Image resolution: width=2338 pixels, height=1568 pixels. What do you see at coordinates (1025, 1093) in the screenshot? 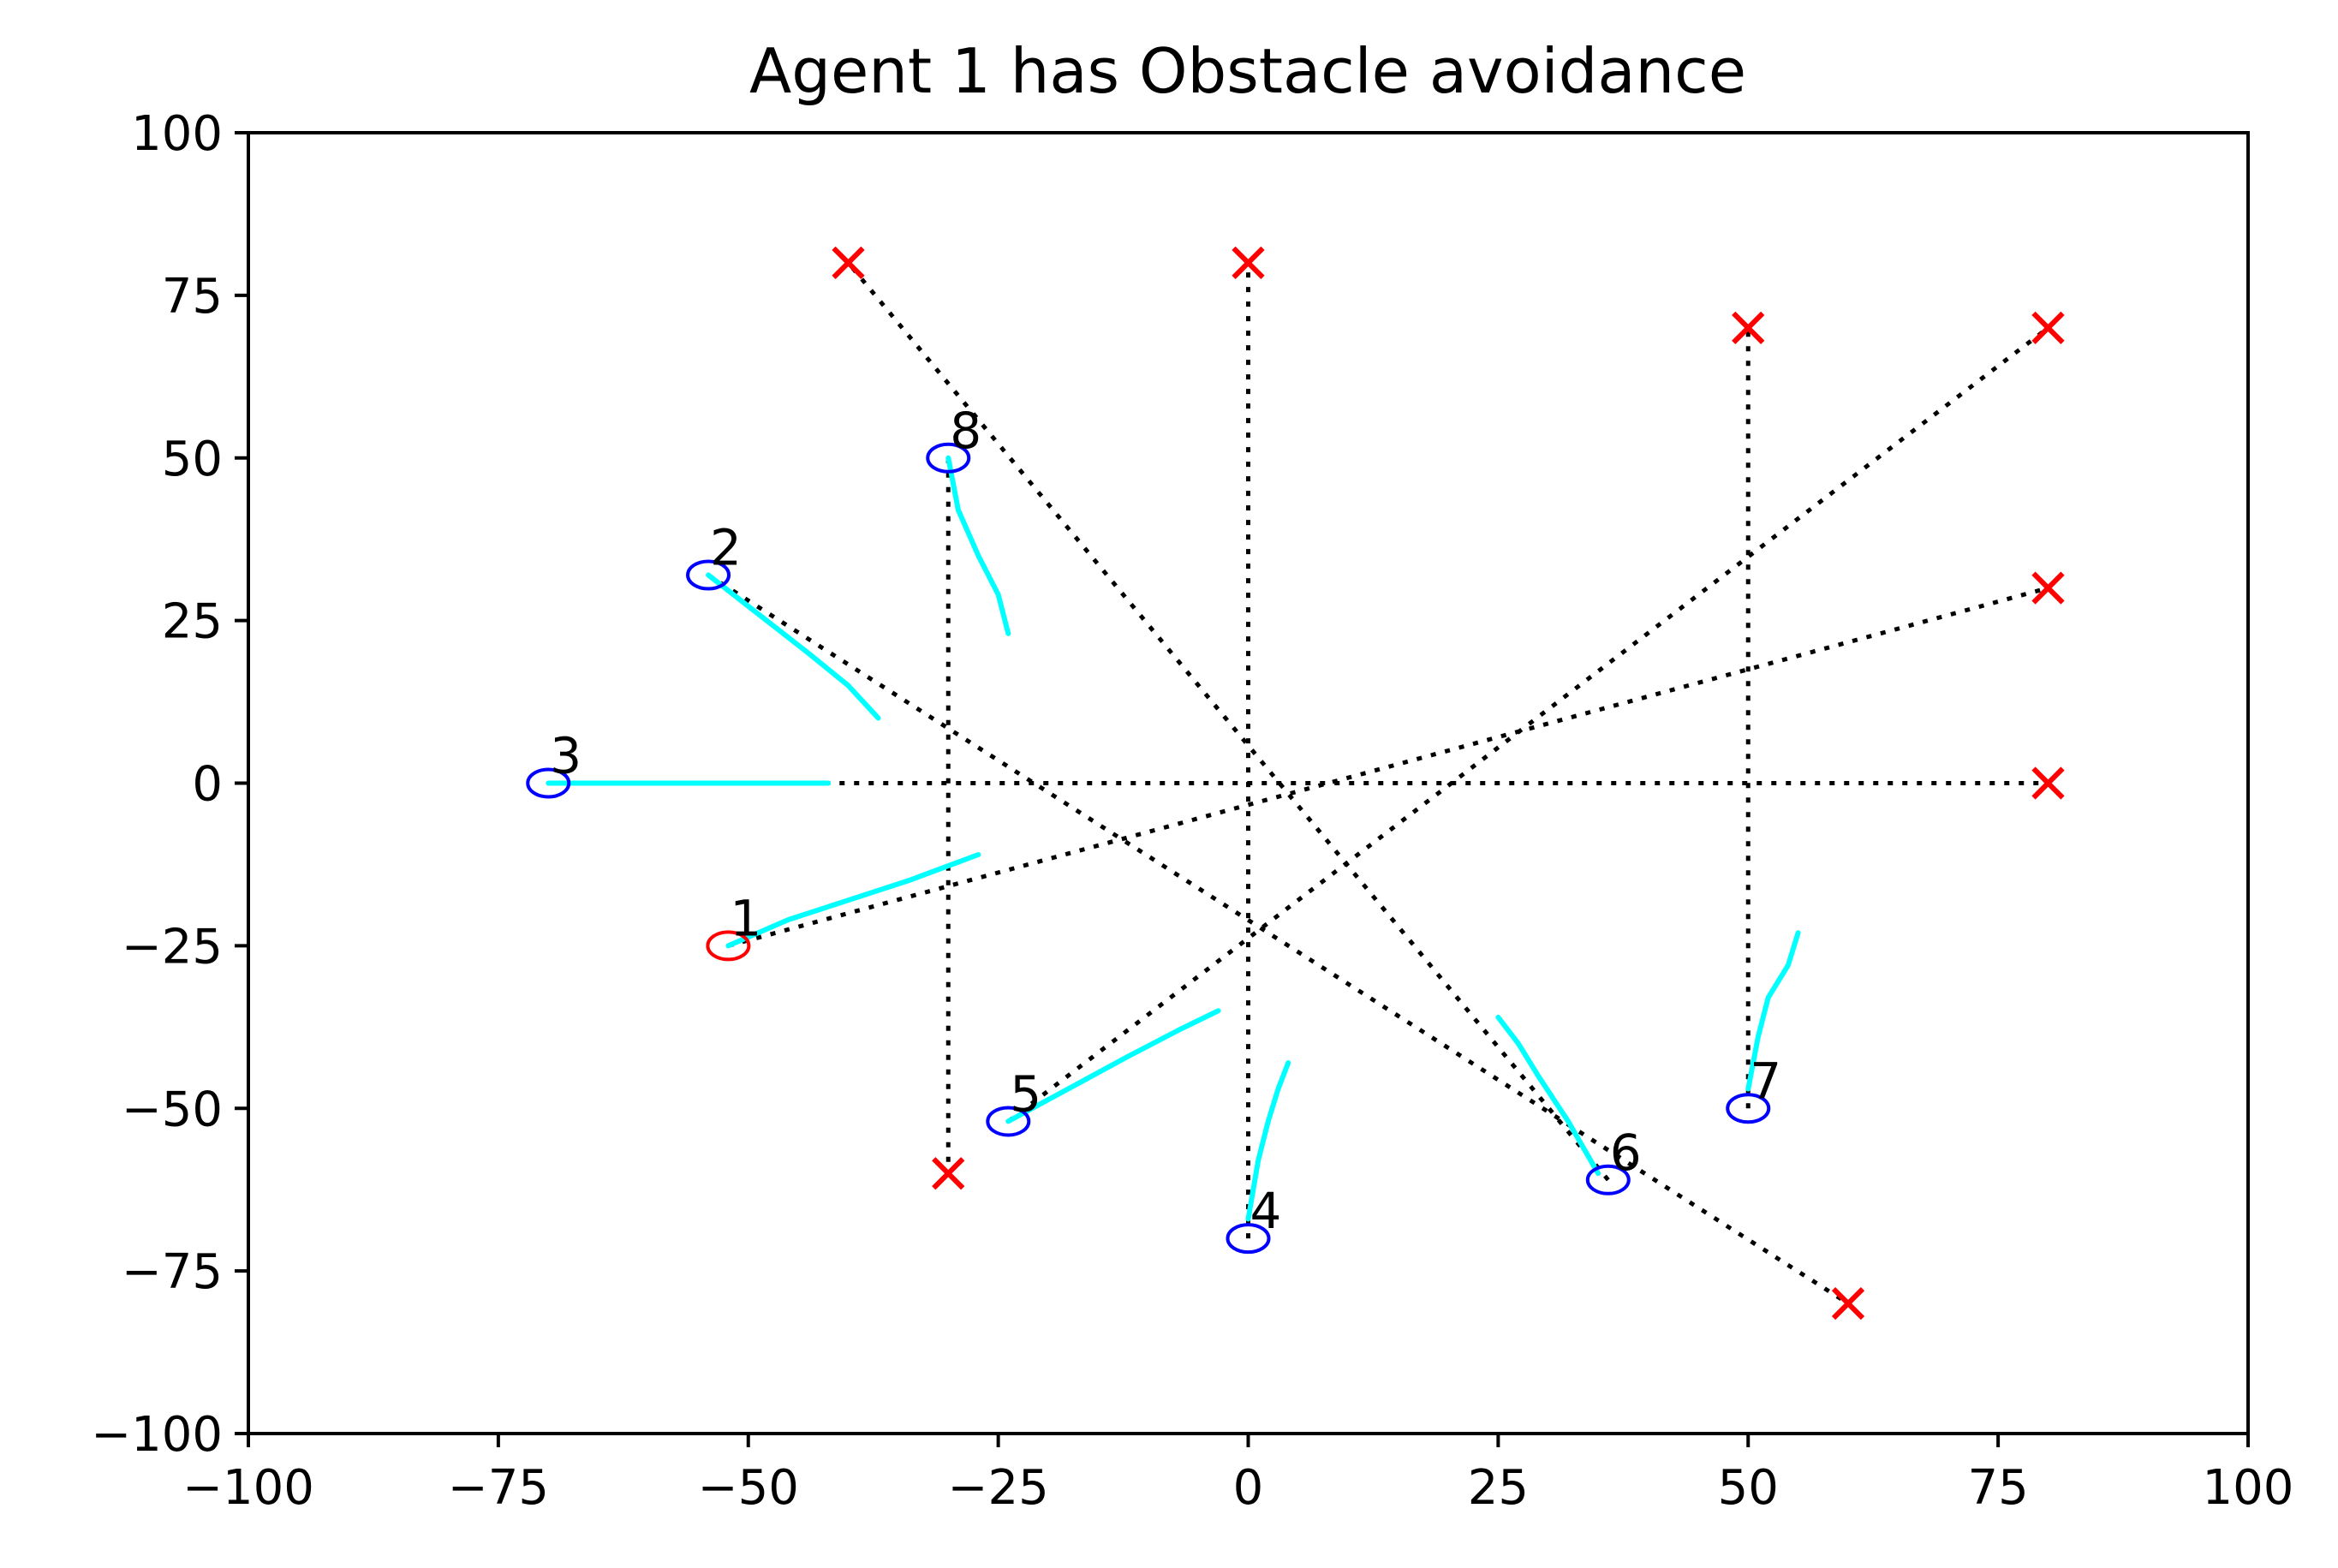
I see `agent-label-5: 5` at bounding box center [1025, 1093].